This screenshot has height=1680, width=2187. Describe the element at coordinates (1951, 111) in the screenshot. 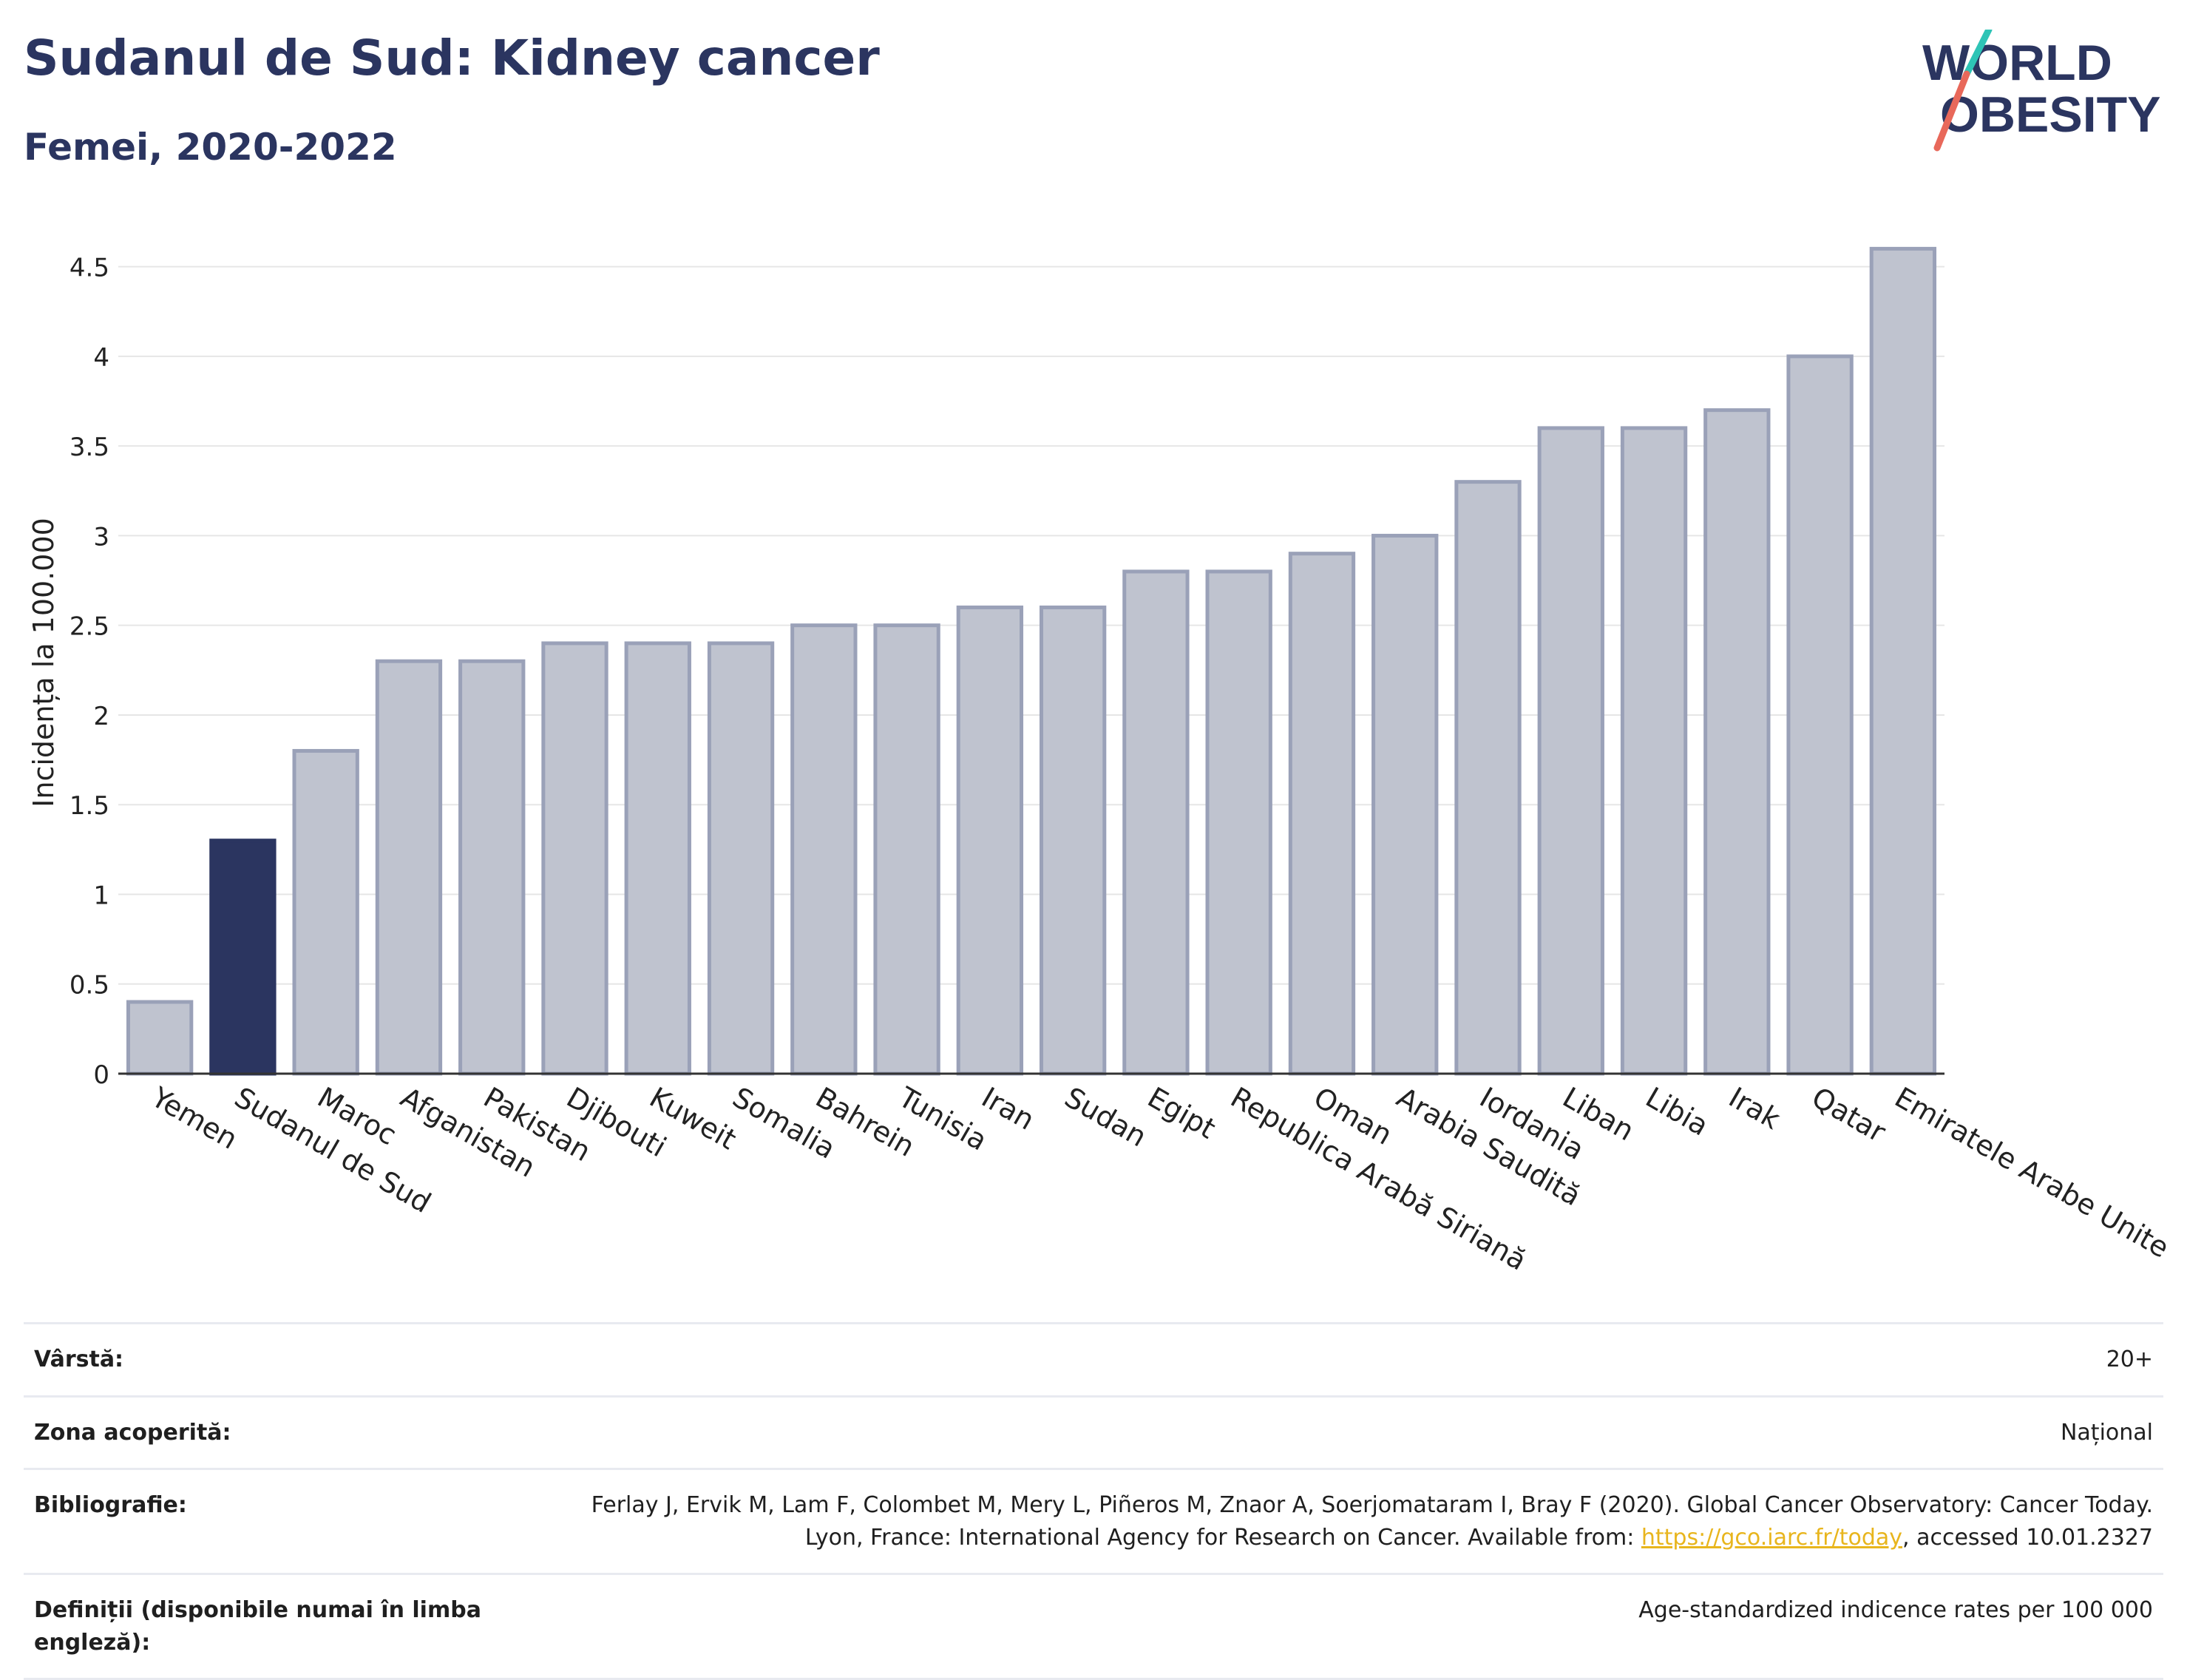

I see `logo-slash-bottom` at that location.